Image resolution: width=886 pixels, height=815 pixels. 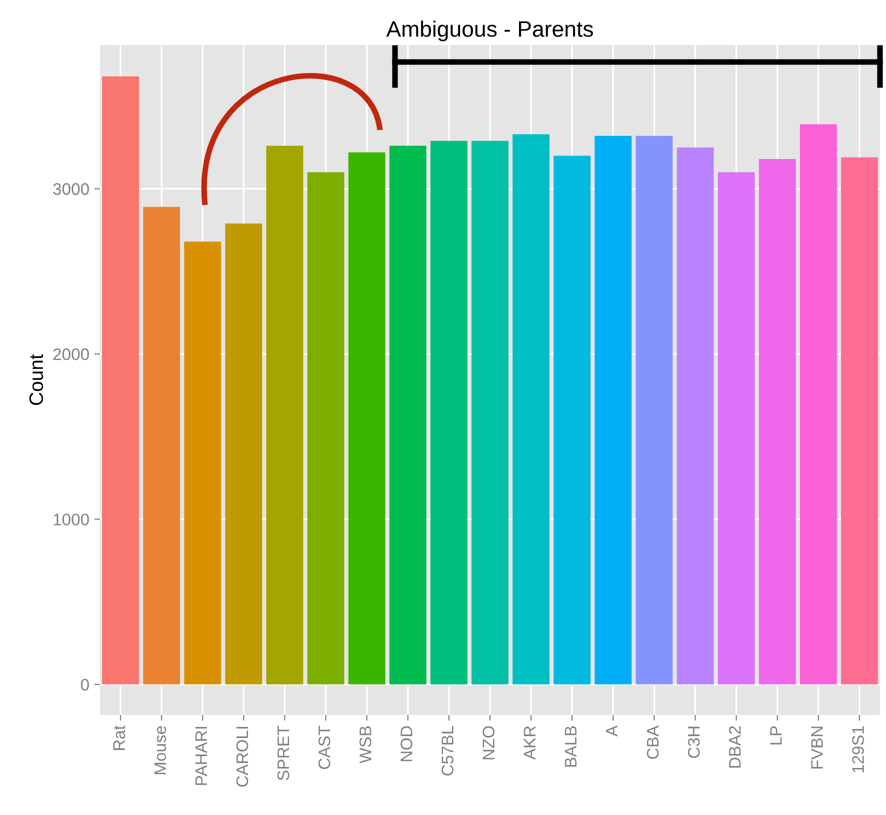 I want to click on x-tick-label: NOD, so click(x=406, y=744).